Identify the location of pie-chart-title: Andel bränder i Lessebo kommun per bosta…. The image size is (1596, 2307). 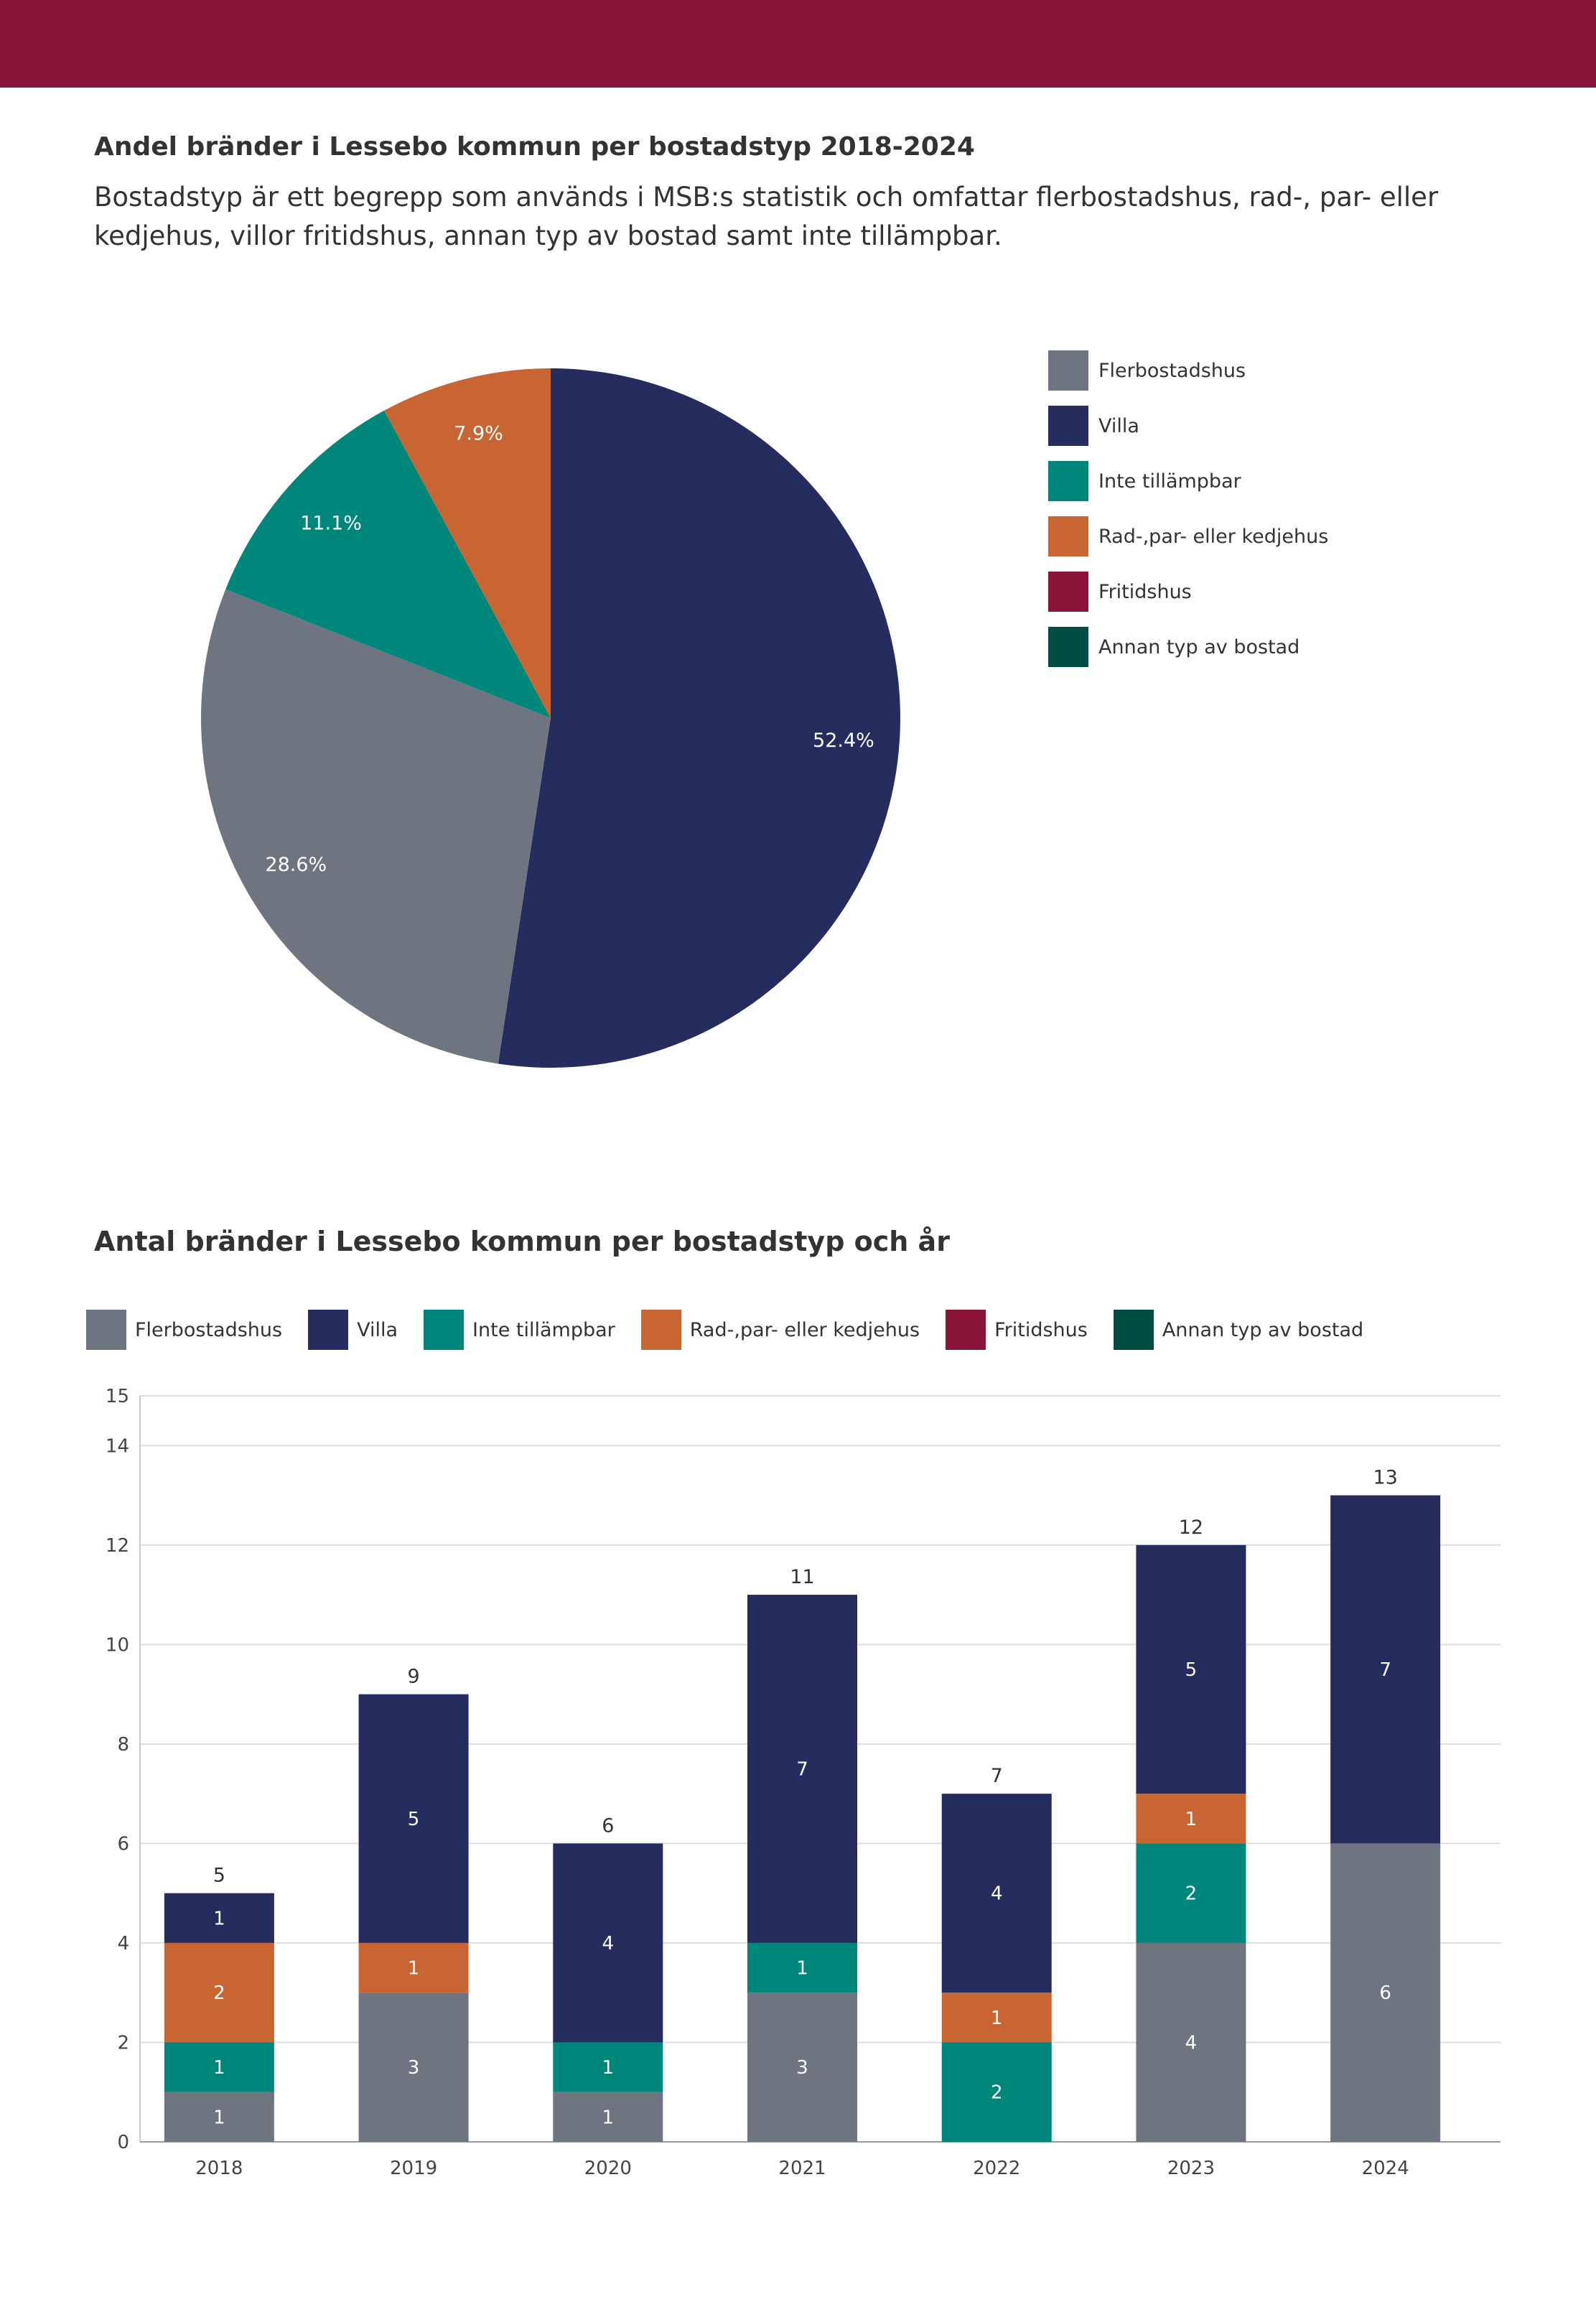
(534, 147).